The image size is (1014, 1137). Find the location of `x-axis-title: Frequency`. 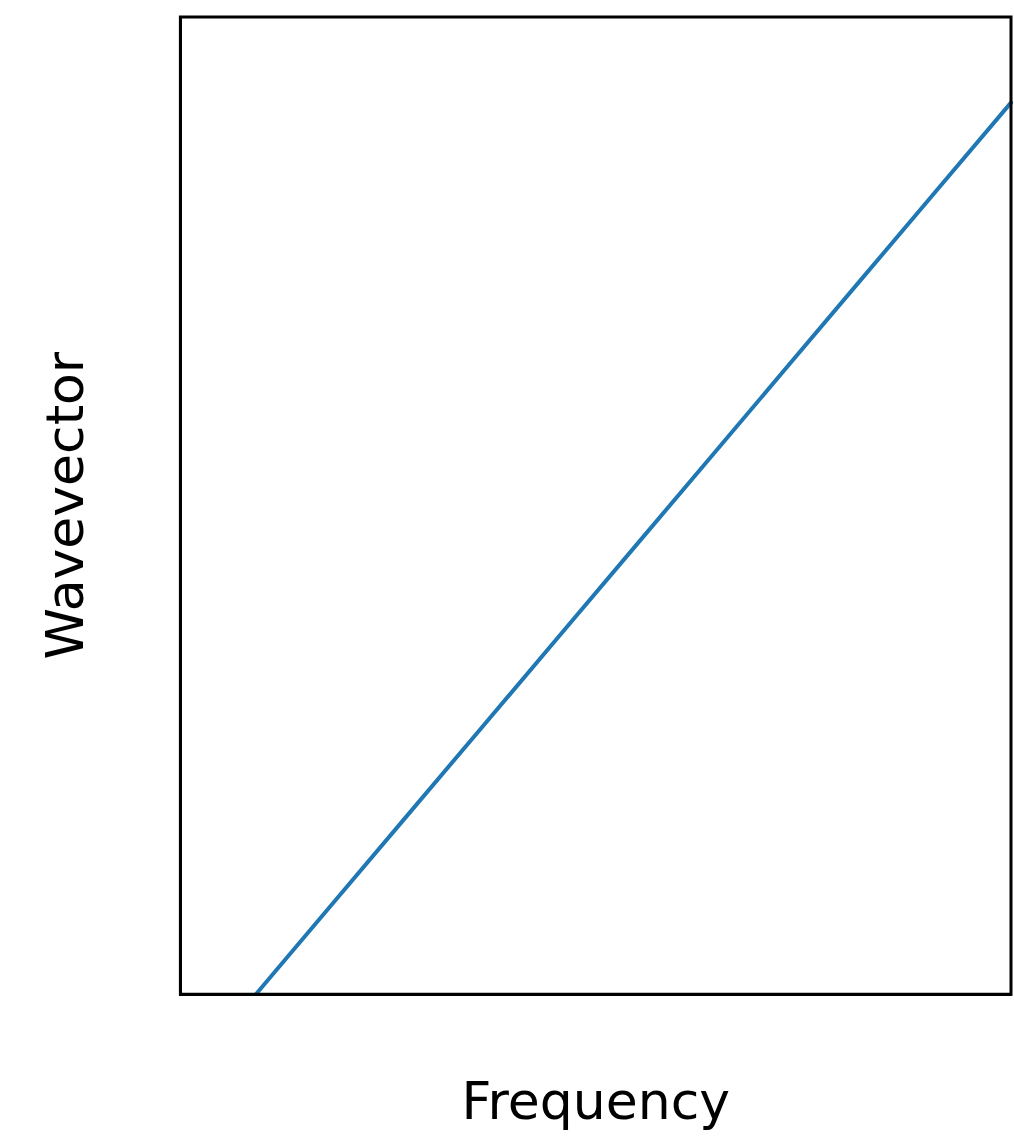

x-axis-title: Frequency is located at coordinates (596, 1101).